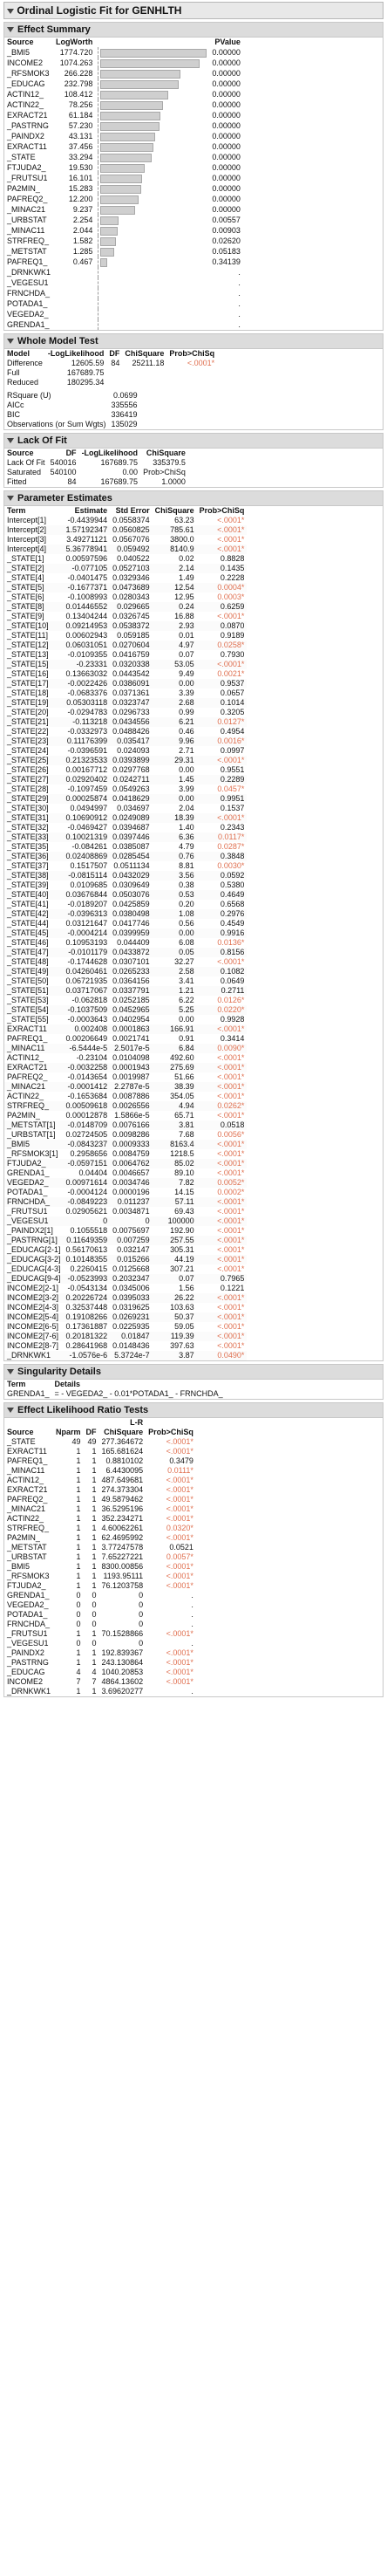  I want to click on table-cell: _STATE[20], so click(28, 712).